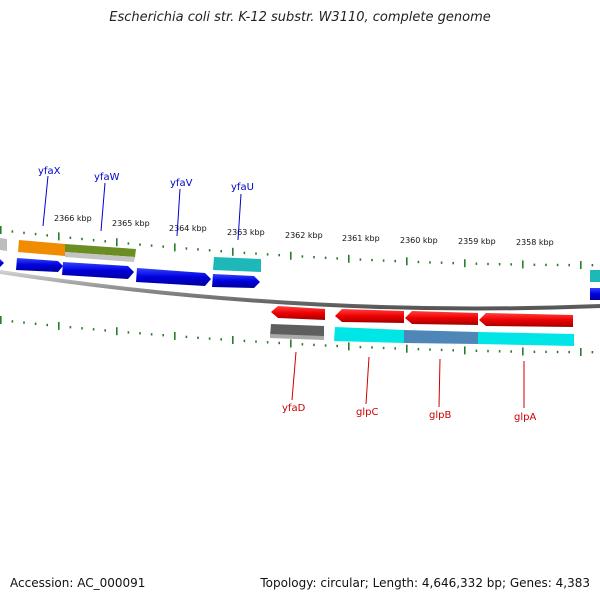 This screenshot has height=600, width=600. Describe the element at coordinates (100, 257) in the screenshot. I see `feature-silver` at that location.